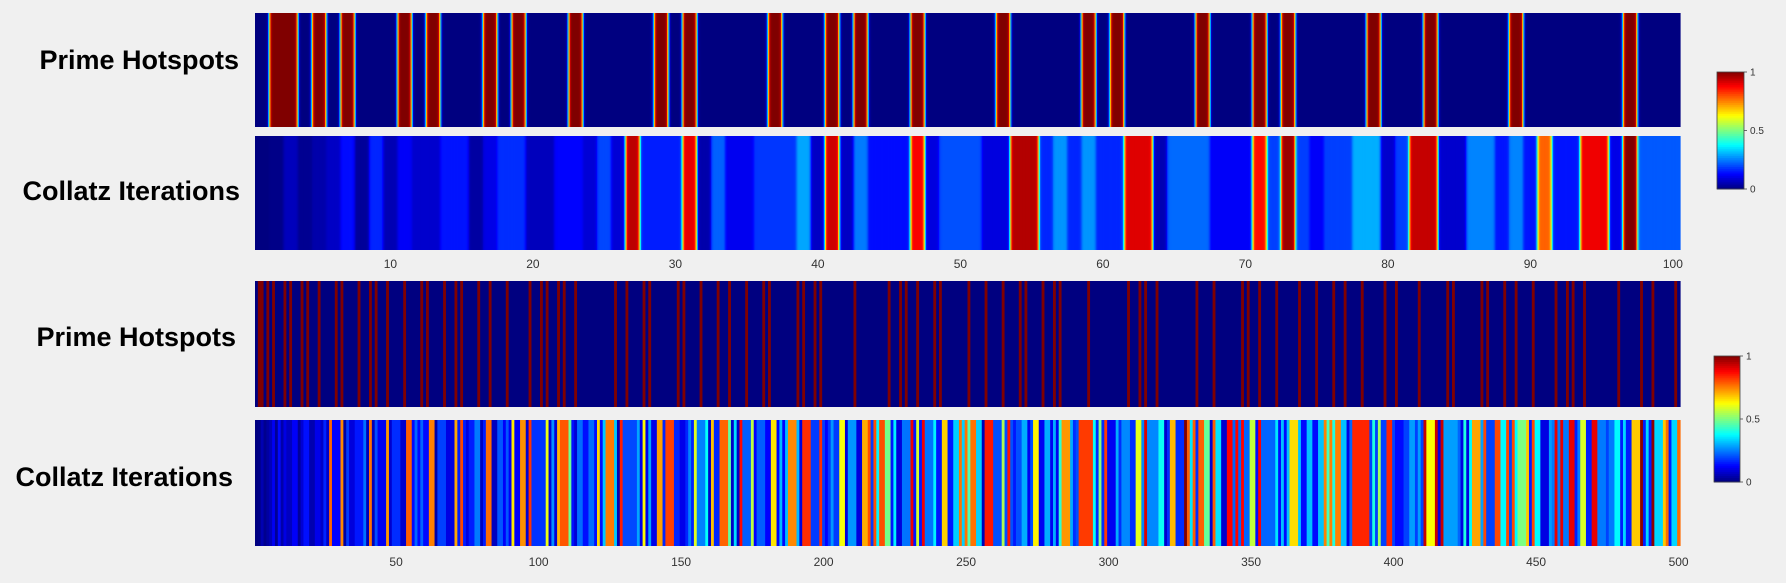  Describe the element at coordinates (1730, 148) in the screenshot. I see `colorbar-segment` at that location.